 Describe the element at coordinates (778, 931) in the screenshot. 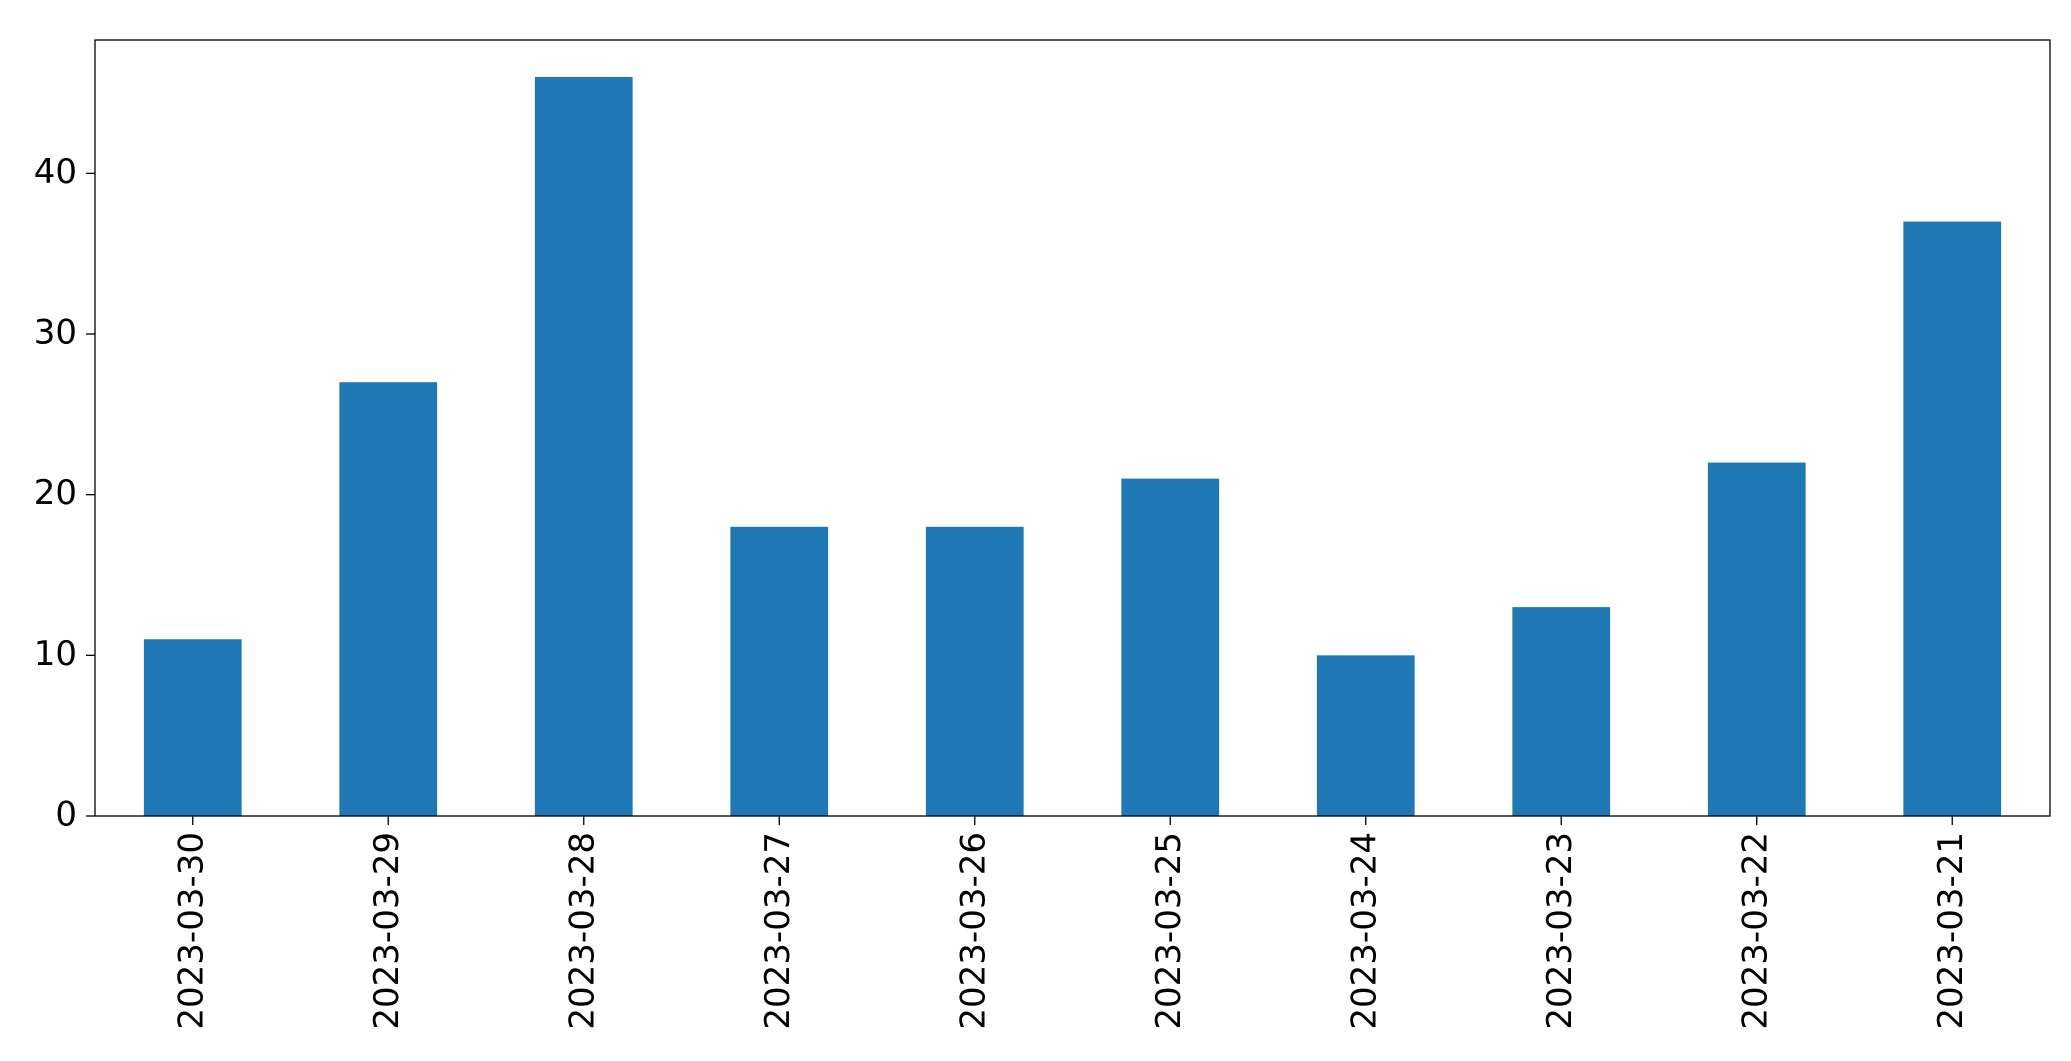

I see `x-tick-label: 2023-03-27` at that location.